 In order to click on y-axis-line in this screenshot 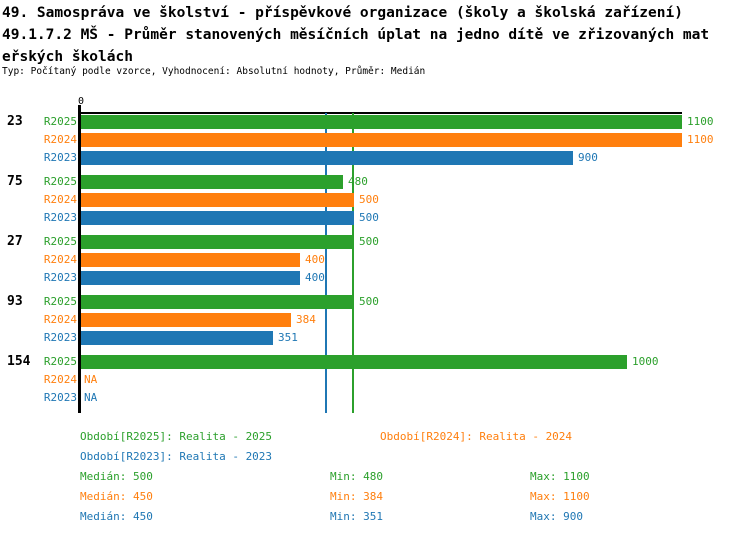, I will do `click(79, 259)`.